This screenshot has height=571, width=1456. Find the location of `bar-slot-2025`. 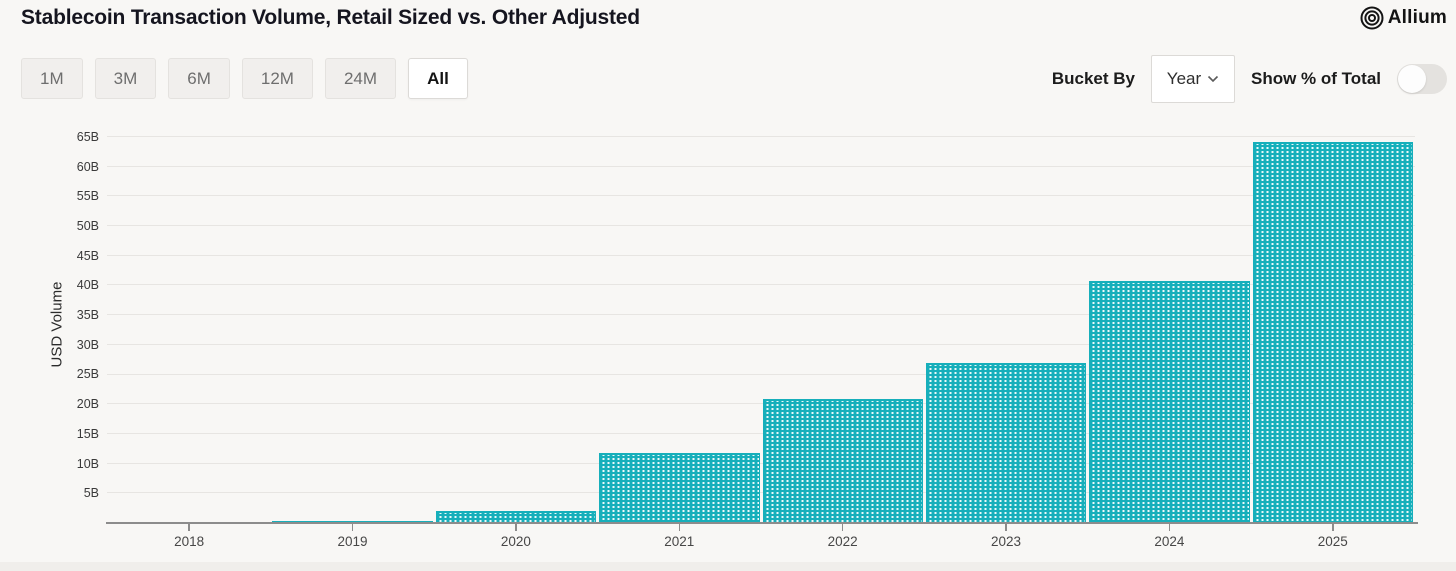

bar-slot-2025 is located at coordinates (1332, 324).